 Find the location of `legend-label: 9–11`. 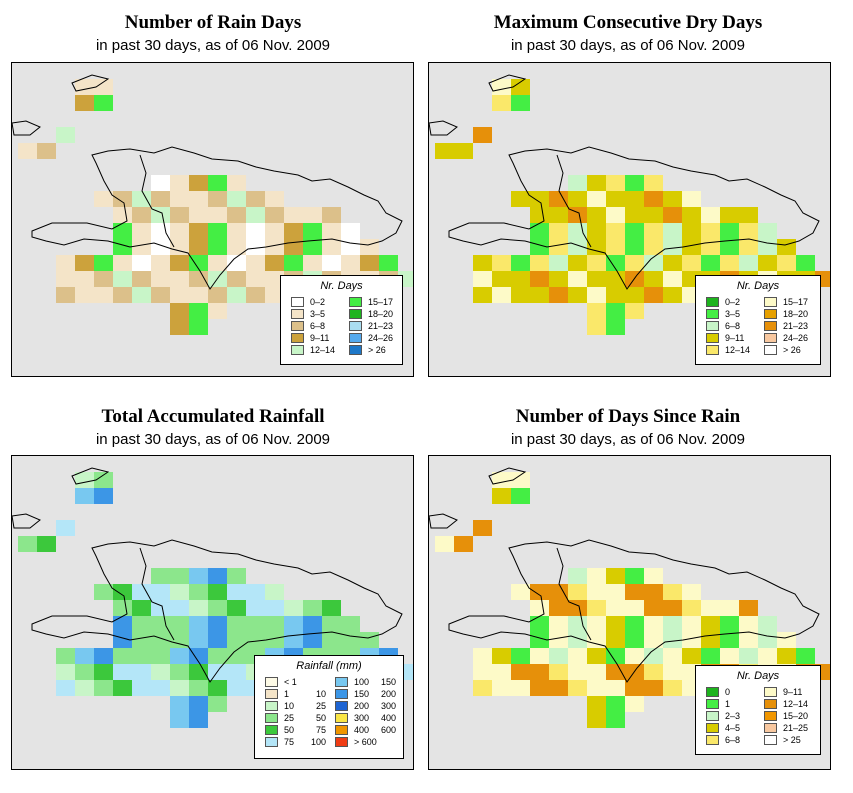

legend-label: 9–11 is located at coordinates (320, 337).